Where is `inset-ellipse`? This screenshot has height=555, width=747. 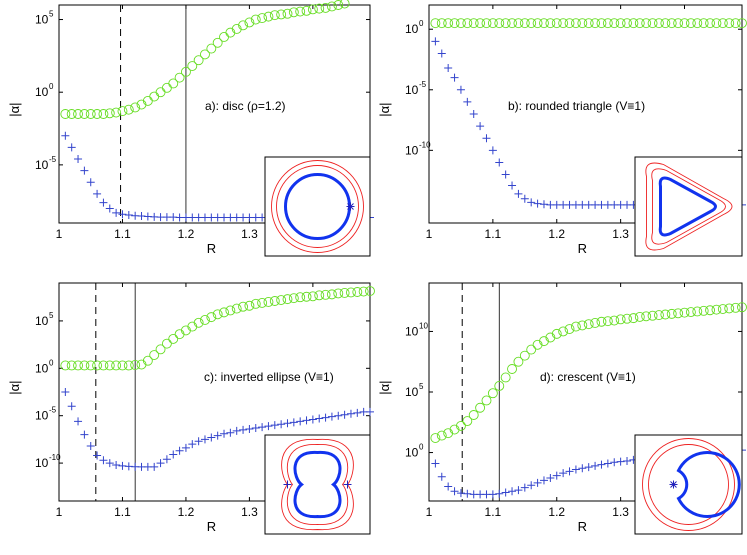
inset-ellipse is located at coordinates (317, 484).